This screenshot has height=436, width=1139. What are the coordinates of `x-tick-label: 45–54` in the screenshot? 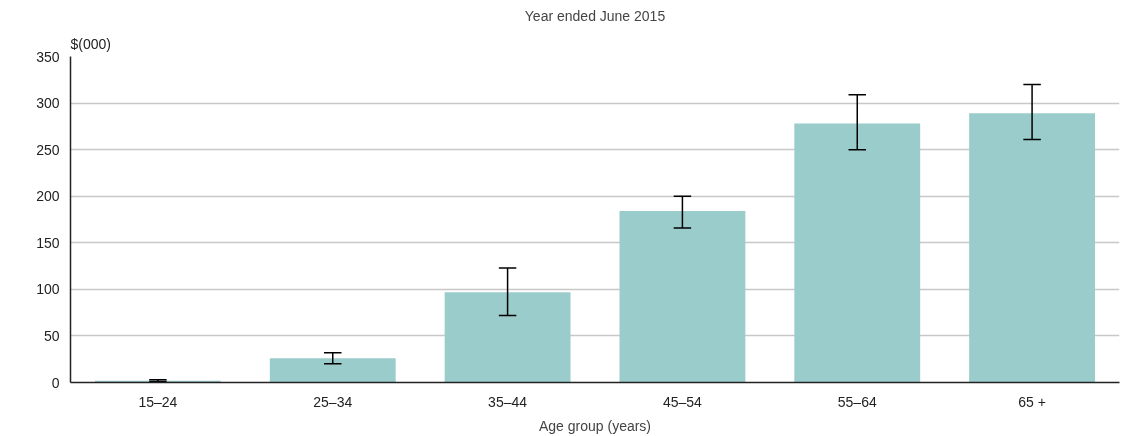 It's located at (682, 401).